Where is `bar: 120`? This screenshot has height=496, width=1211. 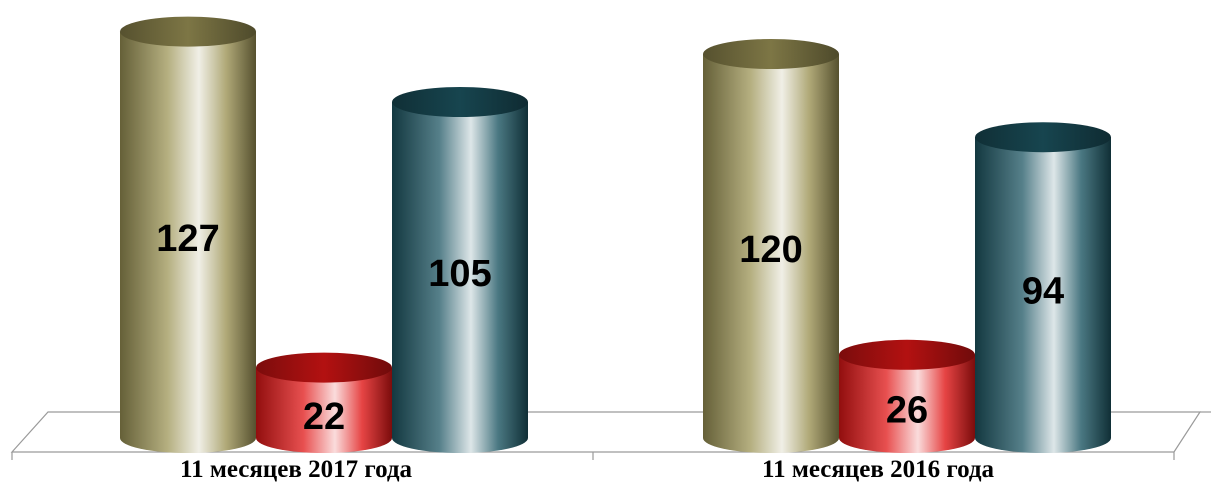 bar: 120 is located at coordinates (771, 246).